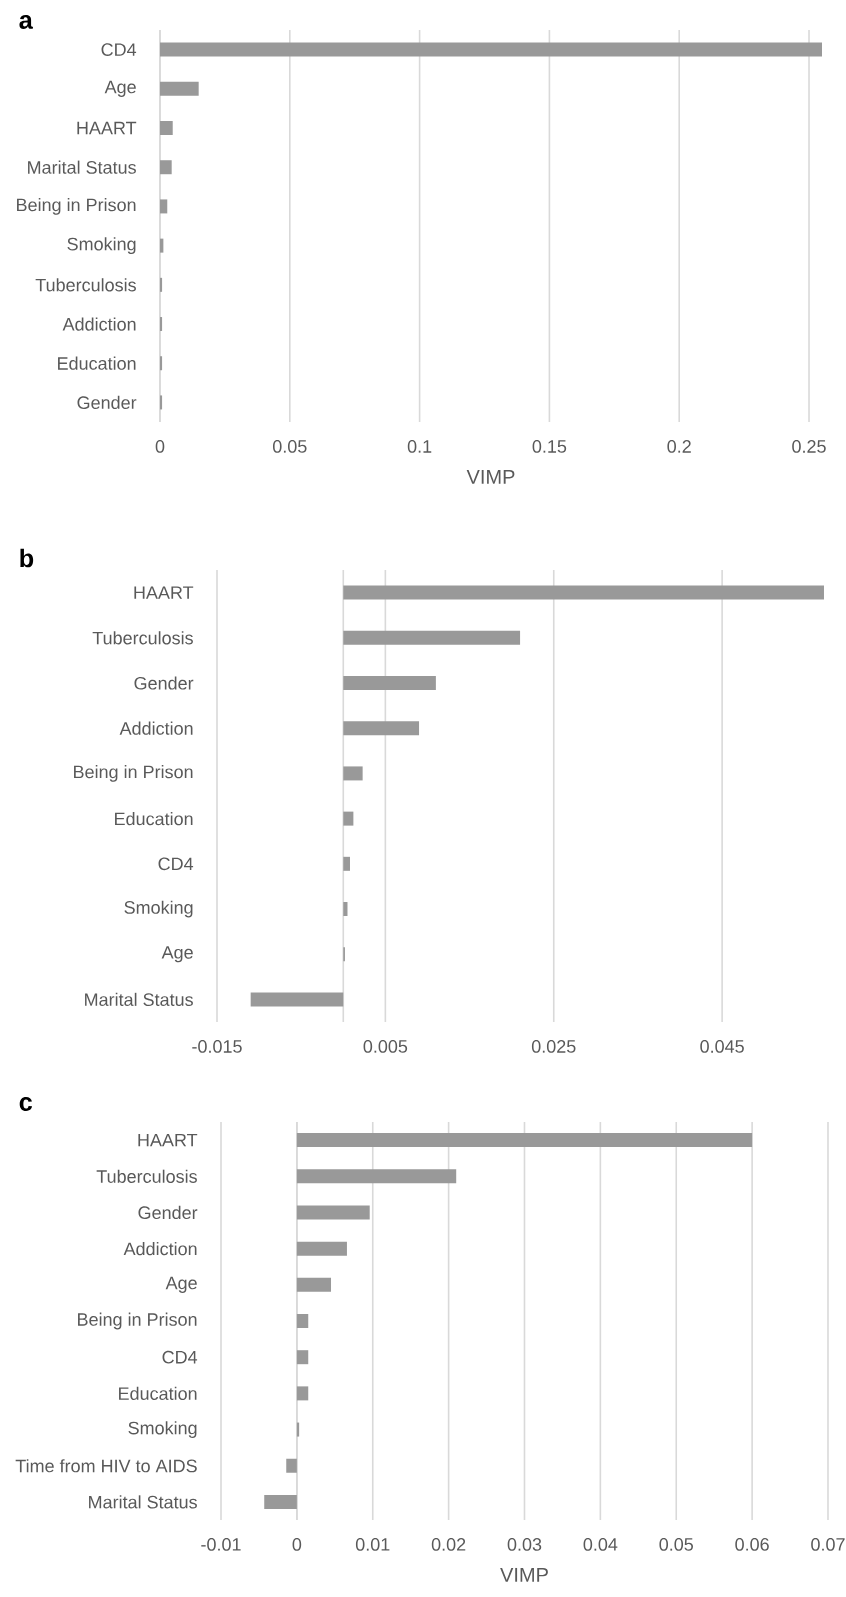 This screenshot has width=846, height=1597. Describe the element at coordinates (752, 1544) in the screenshot. I see `x-tick-label: 0.06` at that location.